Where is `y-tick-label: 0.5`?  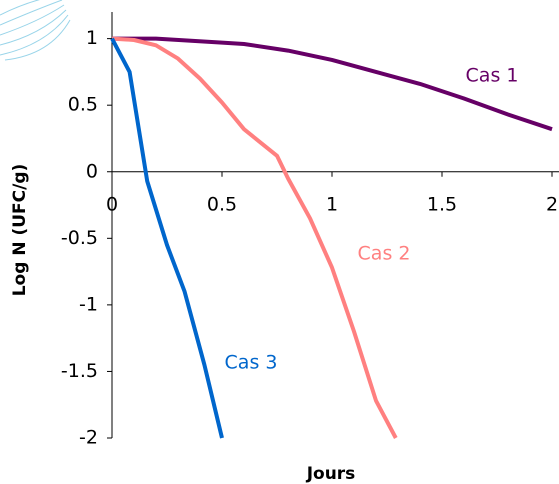 y-tick-label: 0.5 is located at coordinates (83, 105).